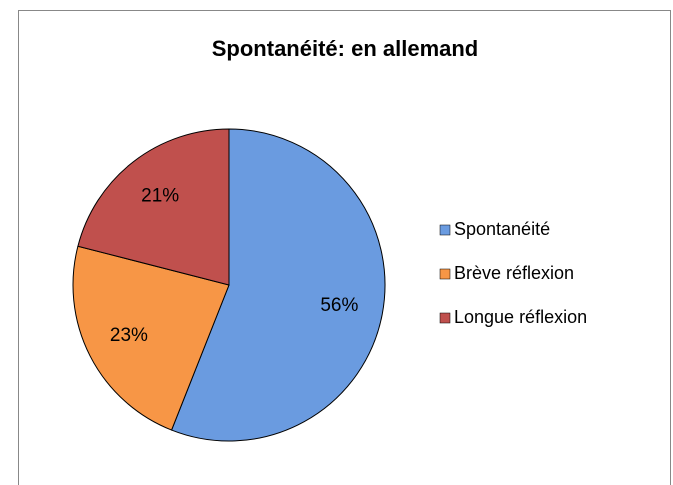  What do you see at coordinates (129, 335) in the screenshot?
I see `data-label: 23%` at bounding box center [129, 335].